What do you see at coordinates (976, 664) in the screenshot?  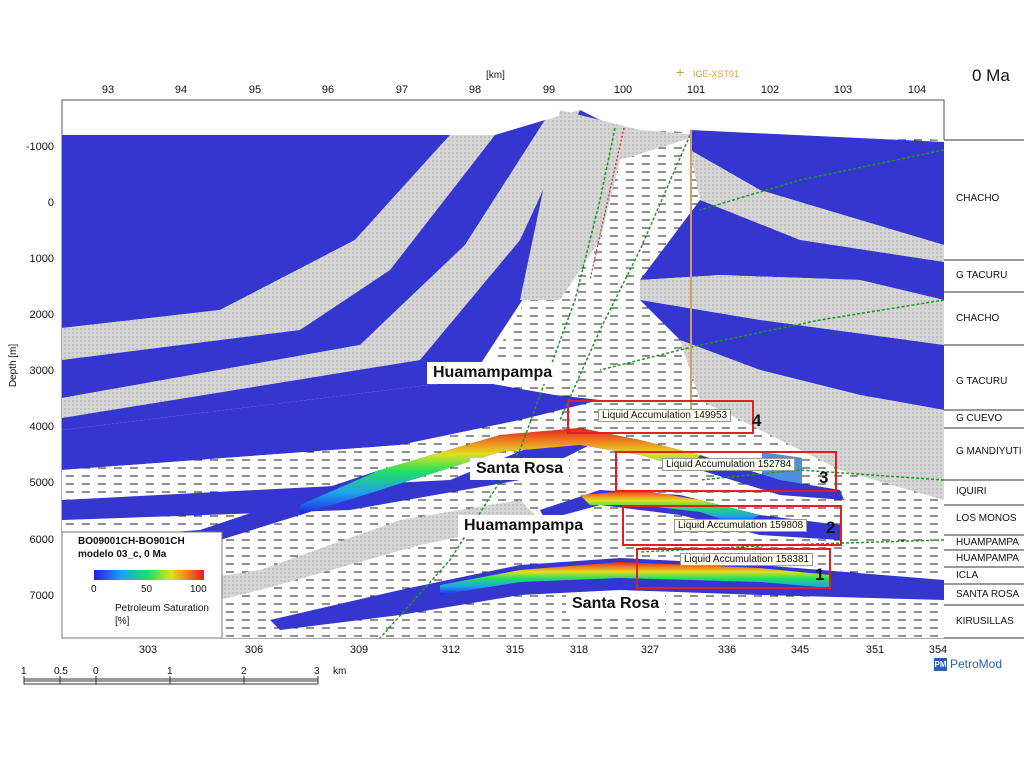 I see `petromod-logo-text: PetroMod` at bounding box center [976, 664].